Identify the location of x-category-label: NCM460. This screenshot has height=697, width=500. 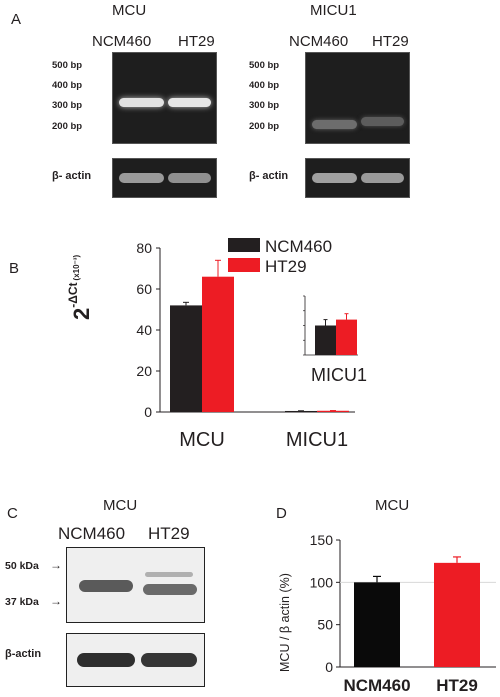
(376, 685).